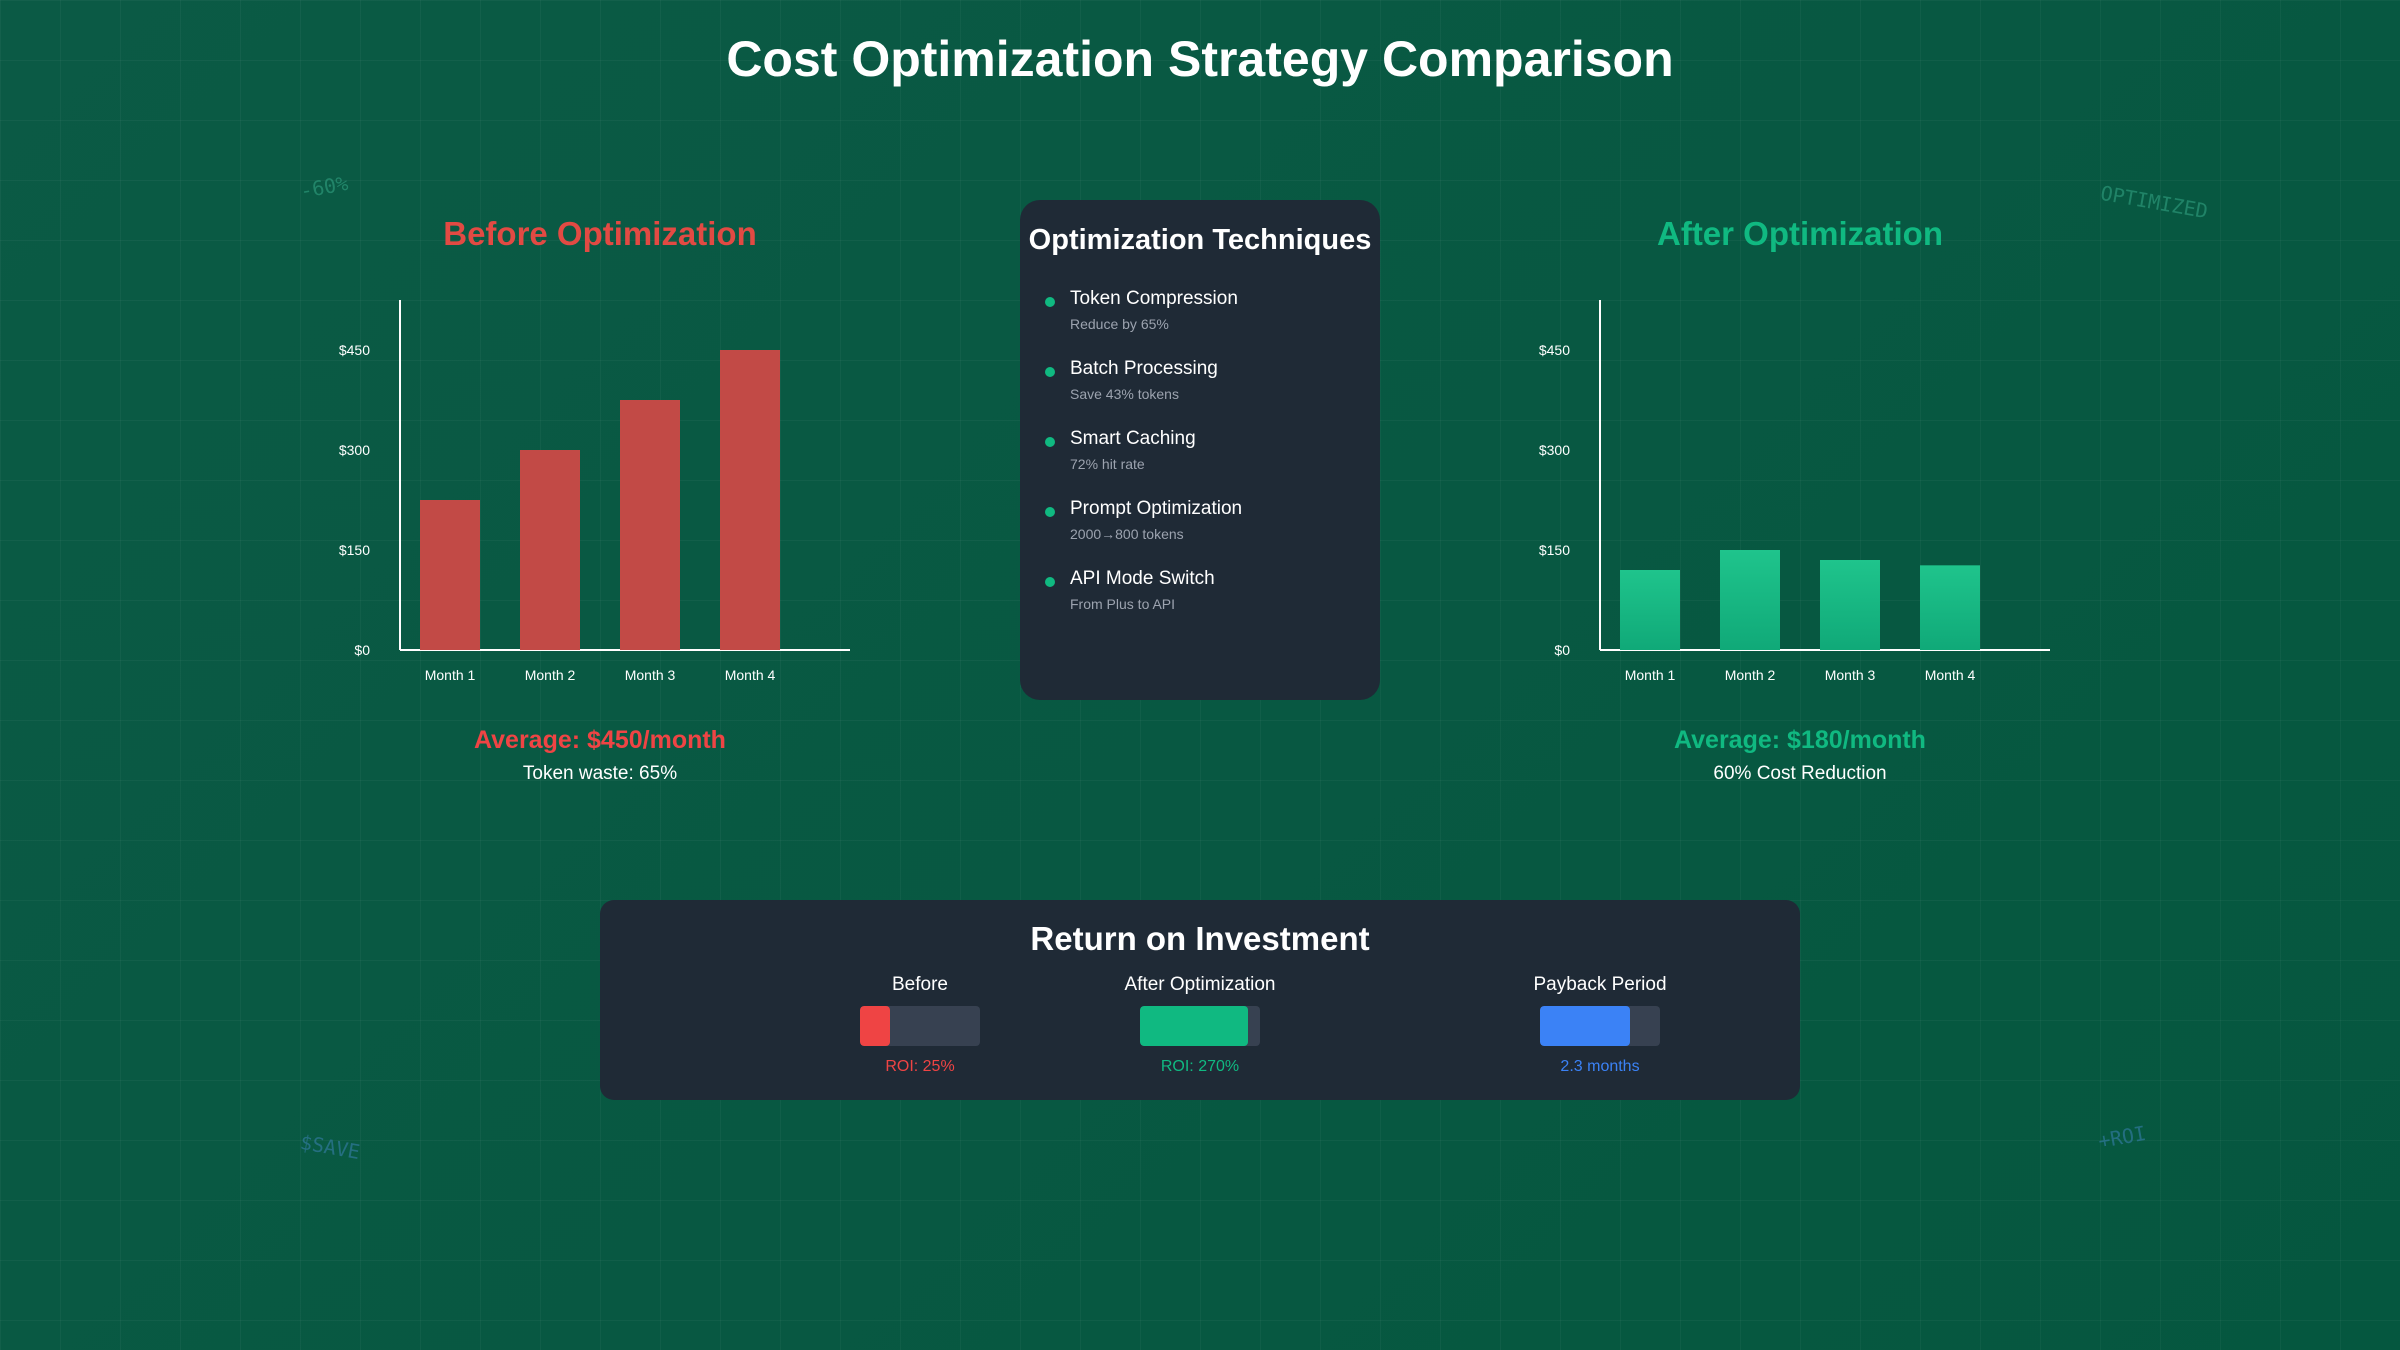 Image resolution: width=2400 pixels, height=1350 pixels. I want to click on technique-item: API Mode Switch From Plus to API, so click(1130, 590).